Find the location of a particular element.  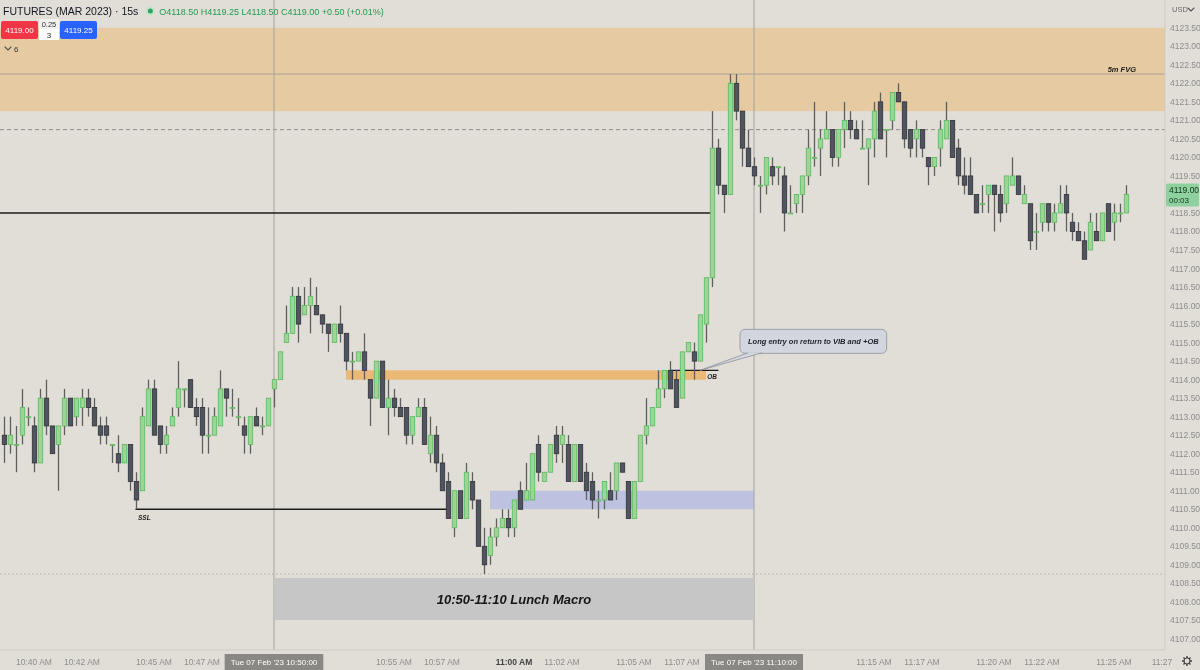

y-tick-label: 4116.00 is located at coordinates (1185, 305).